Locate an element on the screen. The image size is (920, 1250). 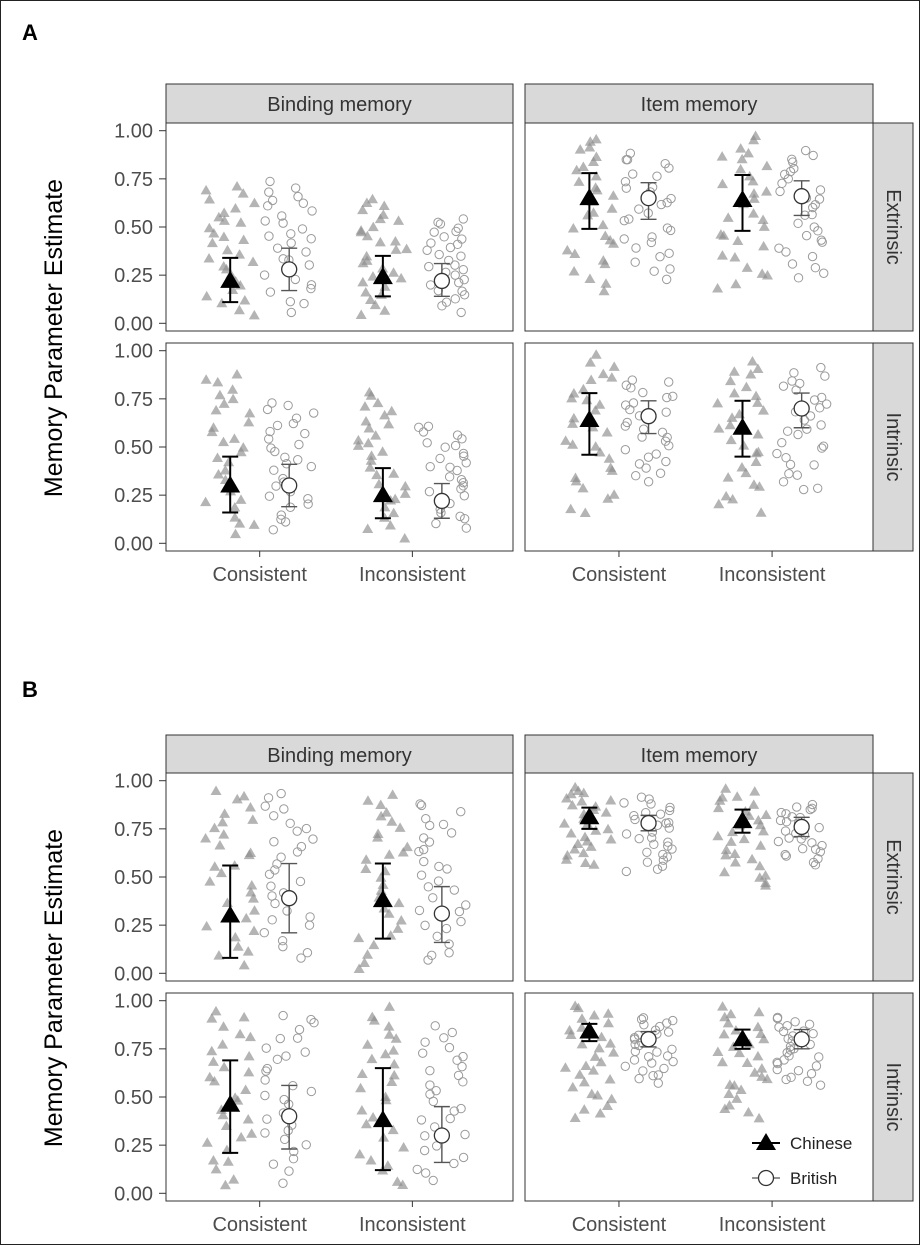
y-tick-label: 0.75 is located at coordinates (133, 180).